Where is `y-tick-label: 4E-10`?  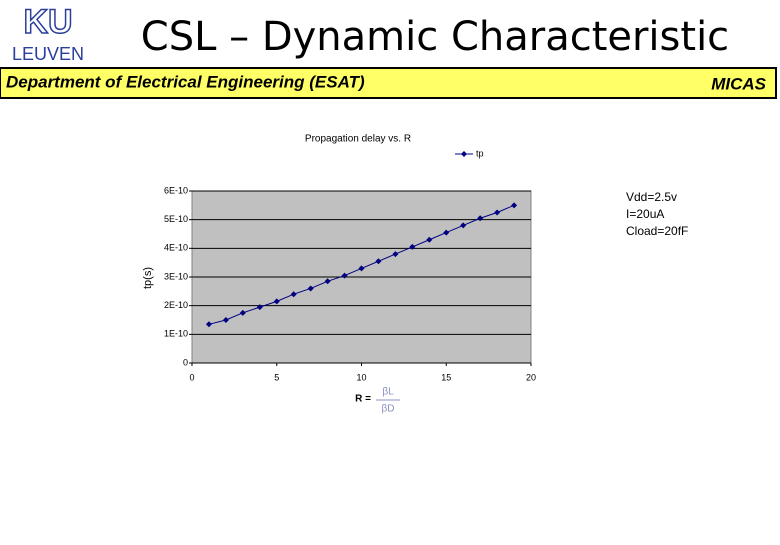 y-tick-label: 4E-10 is located at coordinates (176, 248).